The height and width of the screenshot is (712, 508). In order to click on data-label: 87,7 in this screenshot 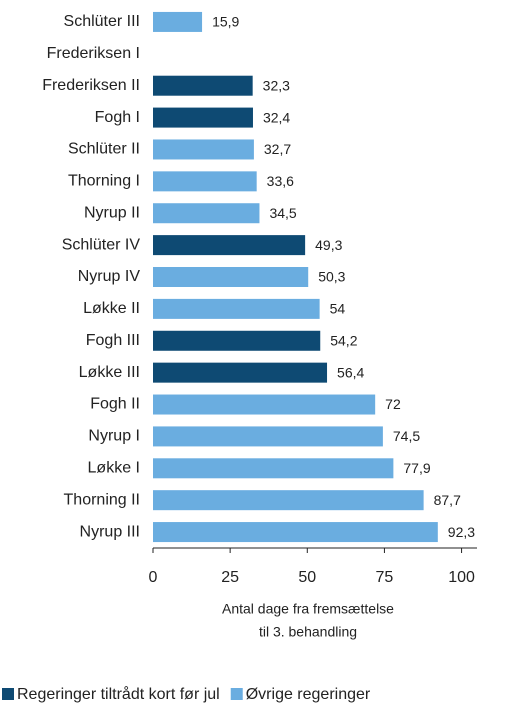, I will do `click(447, 500)`.